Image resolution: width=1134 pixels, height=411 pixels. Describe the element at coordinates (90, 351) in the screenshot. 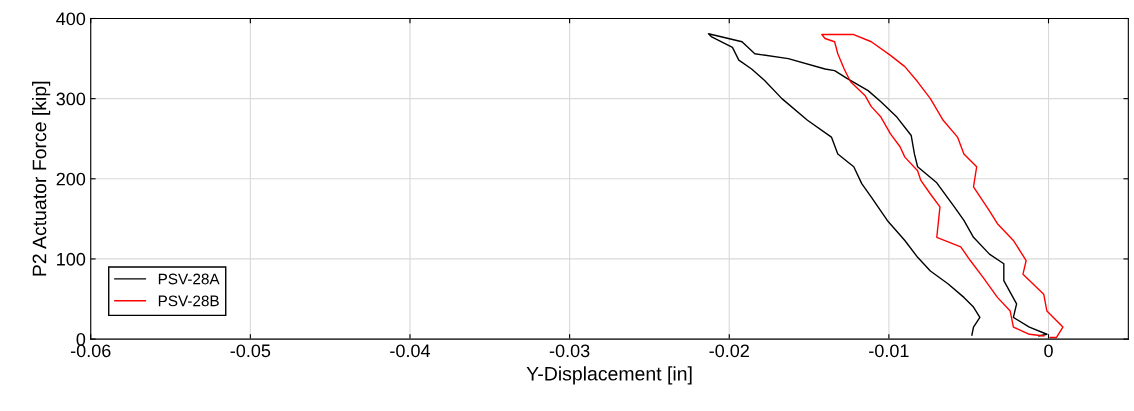

I see `x-tick-label: -0.06` at that location.